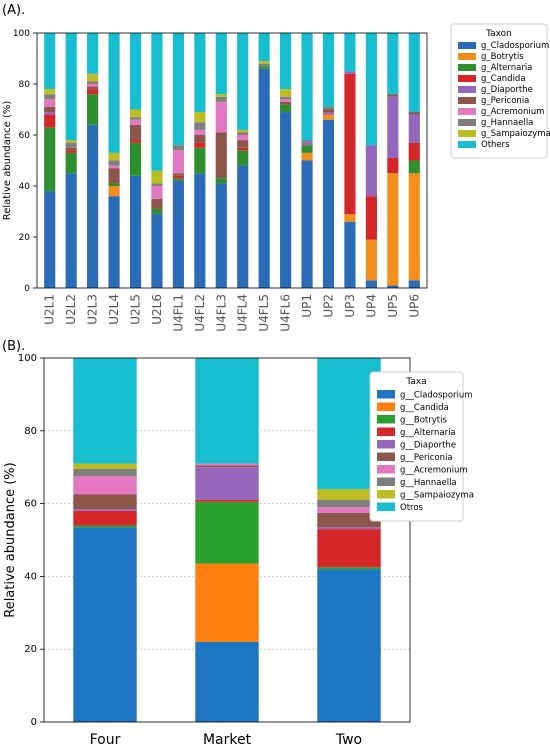 This screenshot has height=752, width=550. I want to click on bar-u4fl5-others, so click(264, 47).